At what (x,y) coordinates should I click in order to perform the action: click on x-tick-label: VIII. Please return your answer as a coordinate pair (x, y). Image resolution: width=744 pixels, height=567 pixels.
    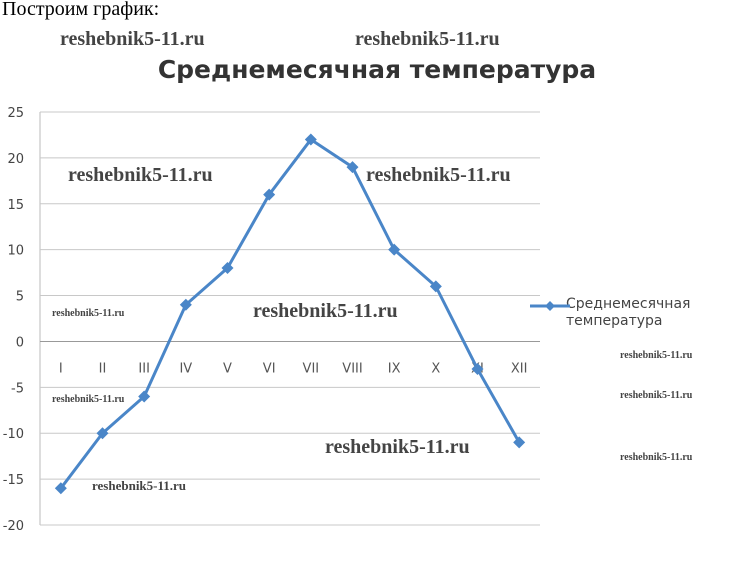
    Looking at the image, I should click on (352, 368).